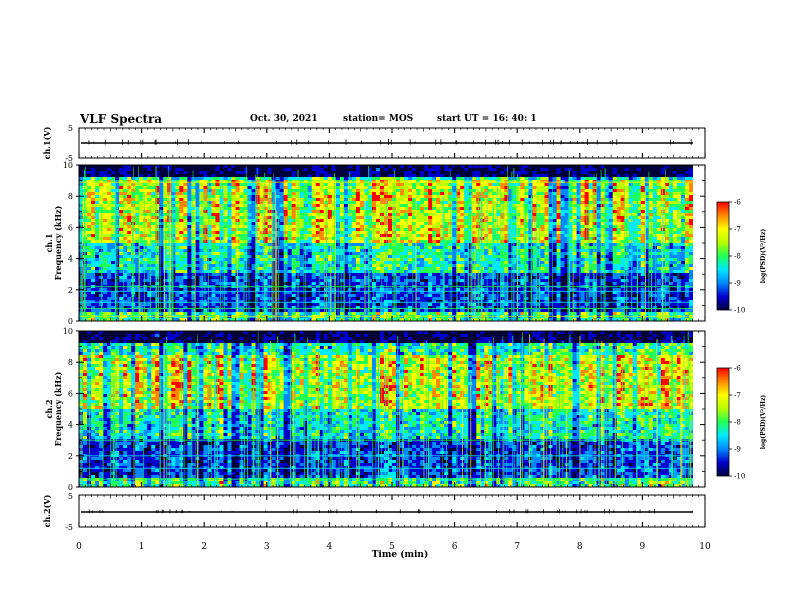  I want to click on ch2-waveform-trace, so click(387, 511).